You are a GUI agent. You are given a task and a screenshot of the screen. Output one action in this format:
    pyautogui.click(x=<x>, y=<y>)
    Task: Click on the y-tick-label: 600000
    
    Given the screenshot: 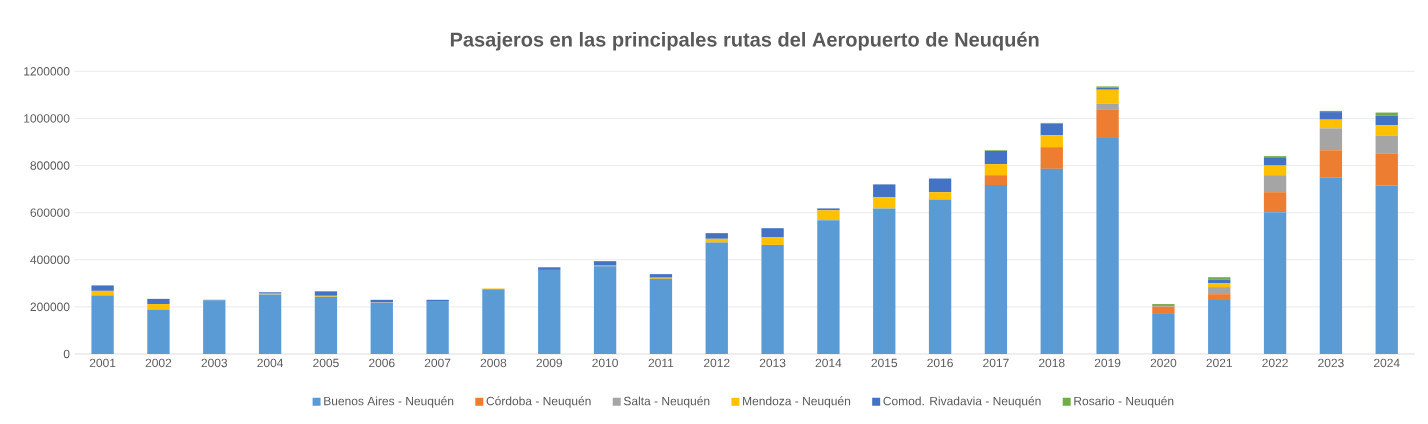 What is the action you would take?
    pyautogui.click(x=50, y=212)
    